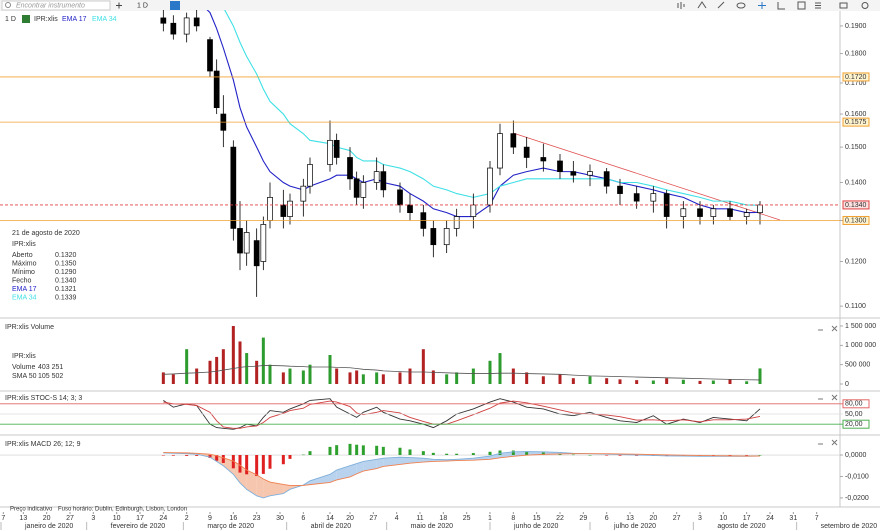  Describe the element at coordinates (31, 510) in the screenshot. I see `footer-note: Preço indicativo` at that location.